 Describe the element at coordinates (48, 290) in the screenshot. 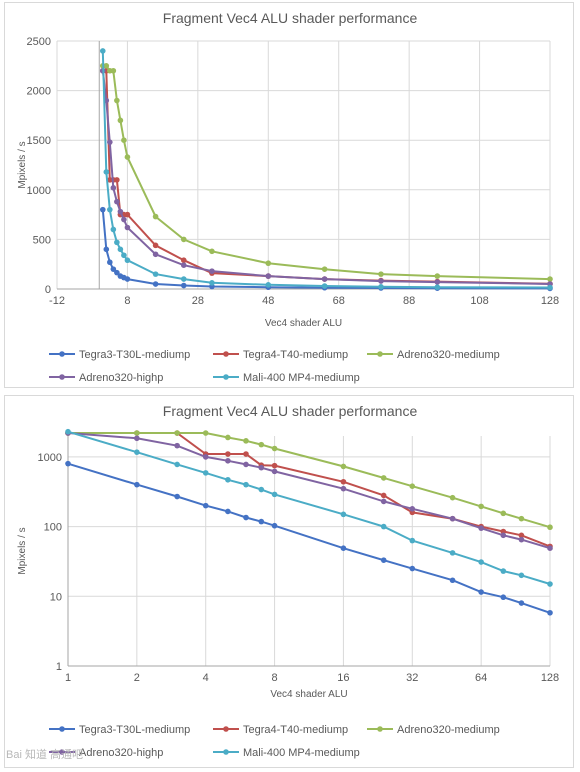

I see `y-tick-label: 0` at that location.